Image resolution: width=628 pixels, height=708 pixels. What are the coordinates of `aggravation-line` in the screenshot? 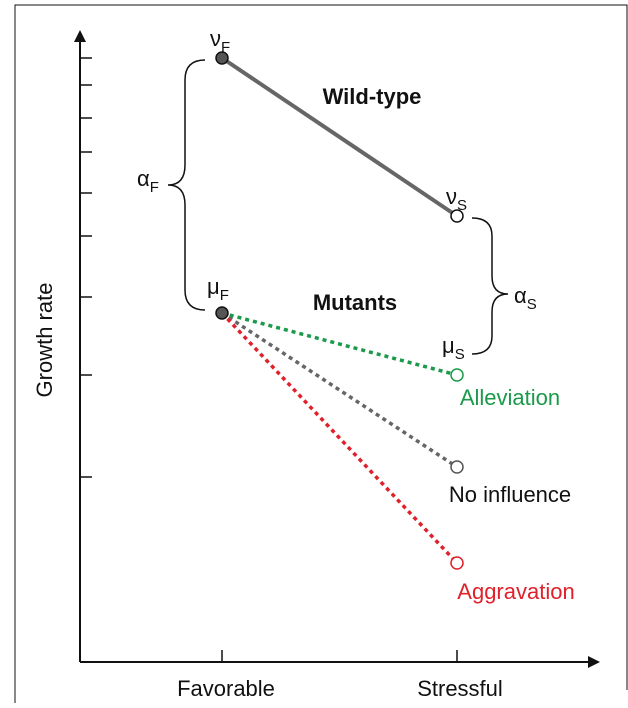 It's located at (339, 438).